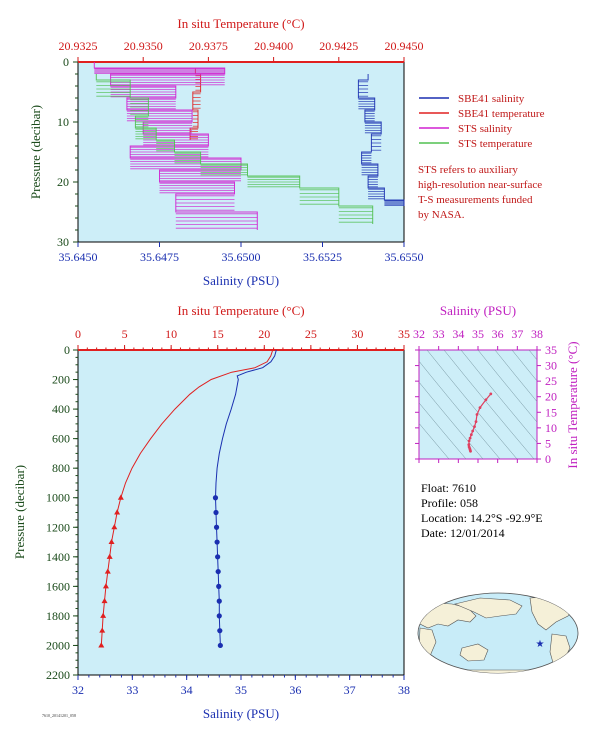 This screenshot has height=736, width=601. What do you see at coordinates (295, 690) in the screenshot?
I see `main-sal-tick-label: 36` at bounding box center [295, 690].